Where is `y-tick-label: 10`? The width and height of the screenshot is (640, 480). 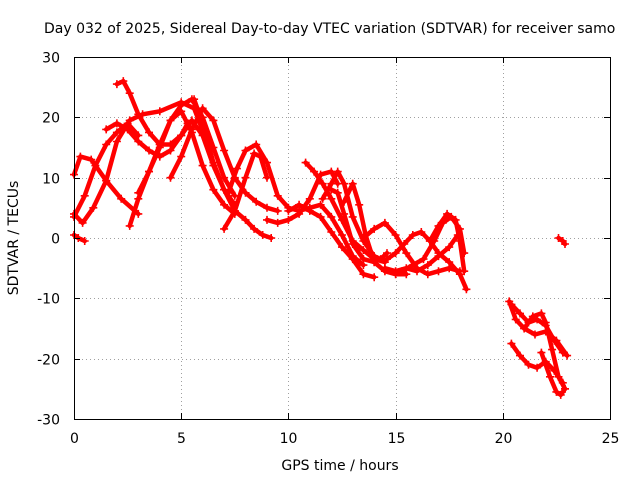
y-tick-label: 10 is located at coordinates (51, 180).